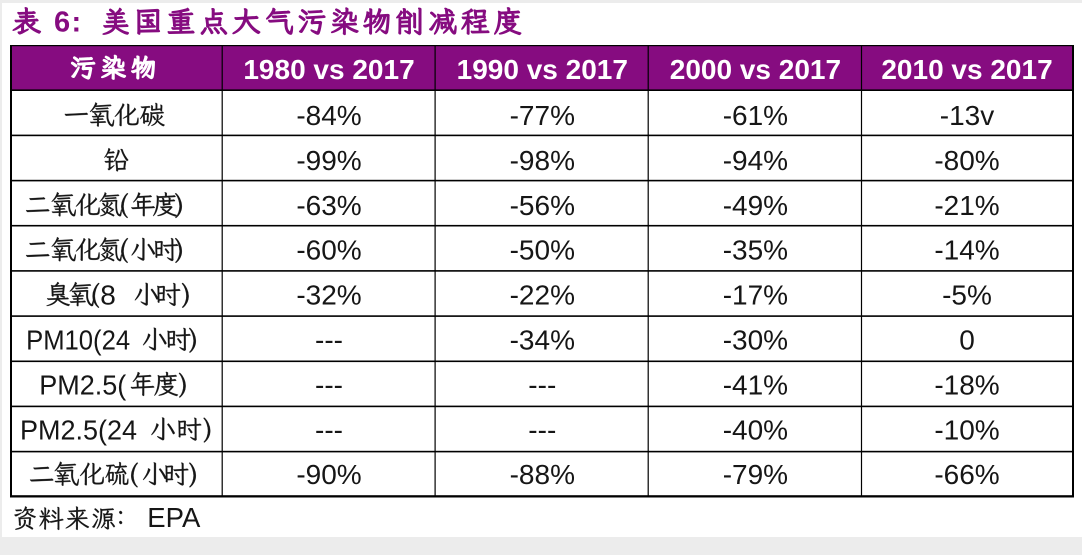  I want to click on svg-text: -90%, so click(328, 474).